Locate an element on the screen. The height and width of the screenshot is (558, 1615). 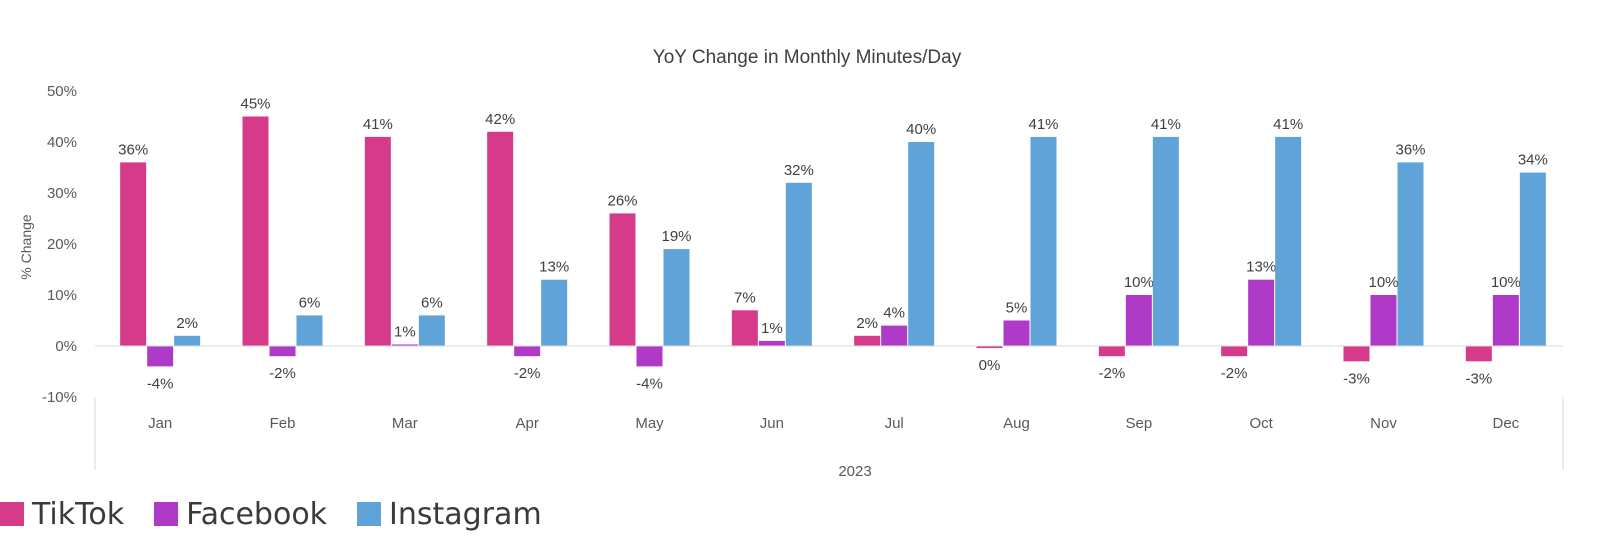
bar-facebook-feb is located at coordinates (282, 351).